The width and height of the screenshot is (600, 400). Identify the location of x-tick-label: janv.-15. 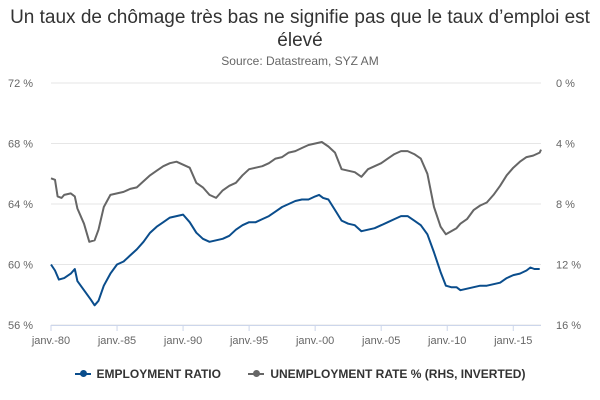
(512, 341).